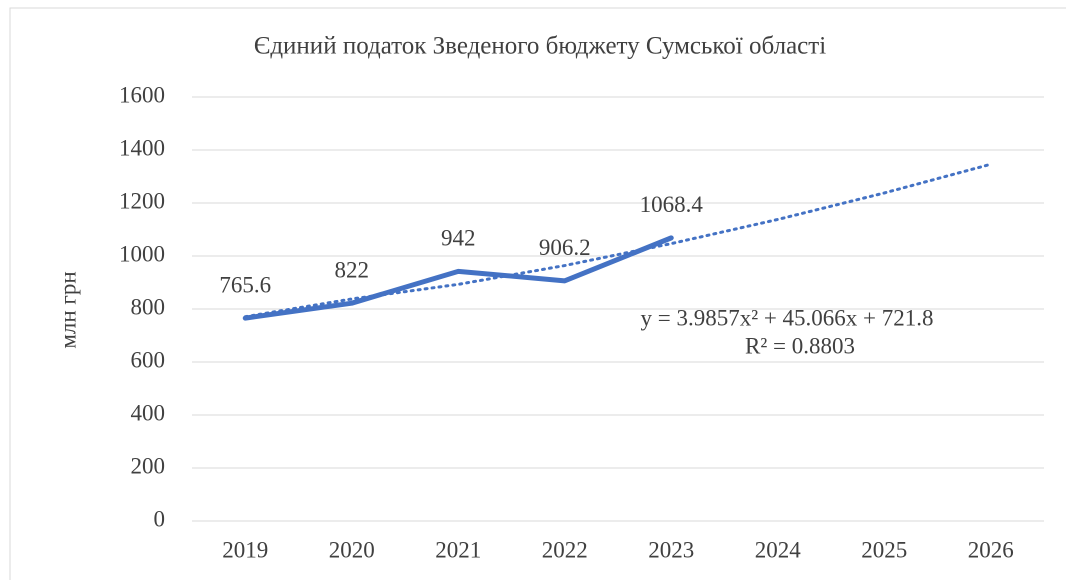 The height and width of the screenshot is (580, 1066). I want to click on data-line, so click(458, 278).